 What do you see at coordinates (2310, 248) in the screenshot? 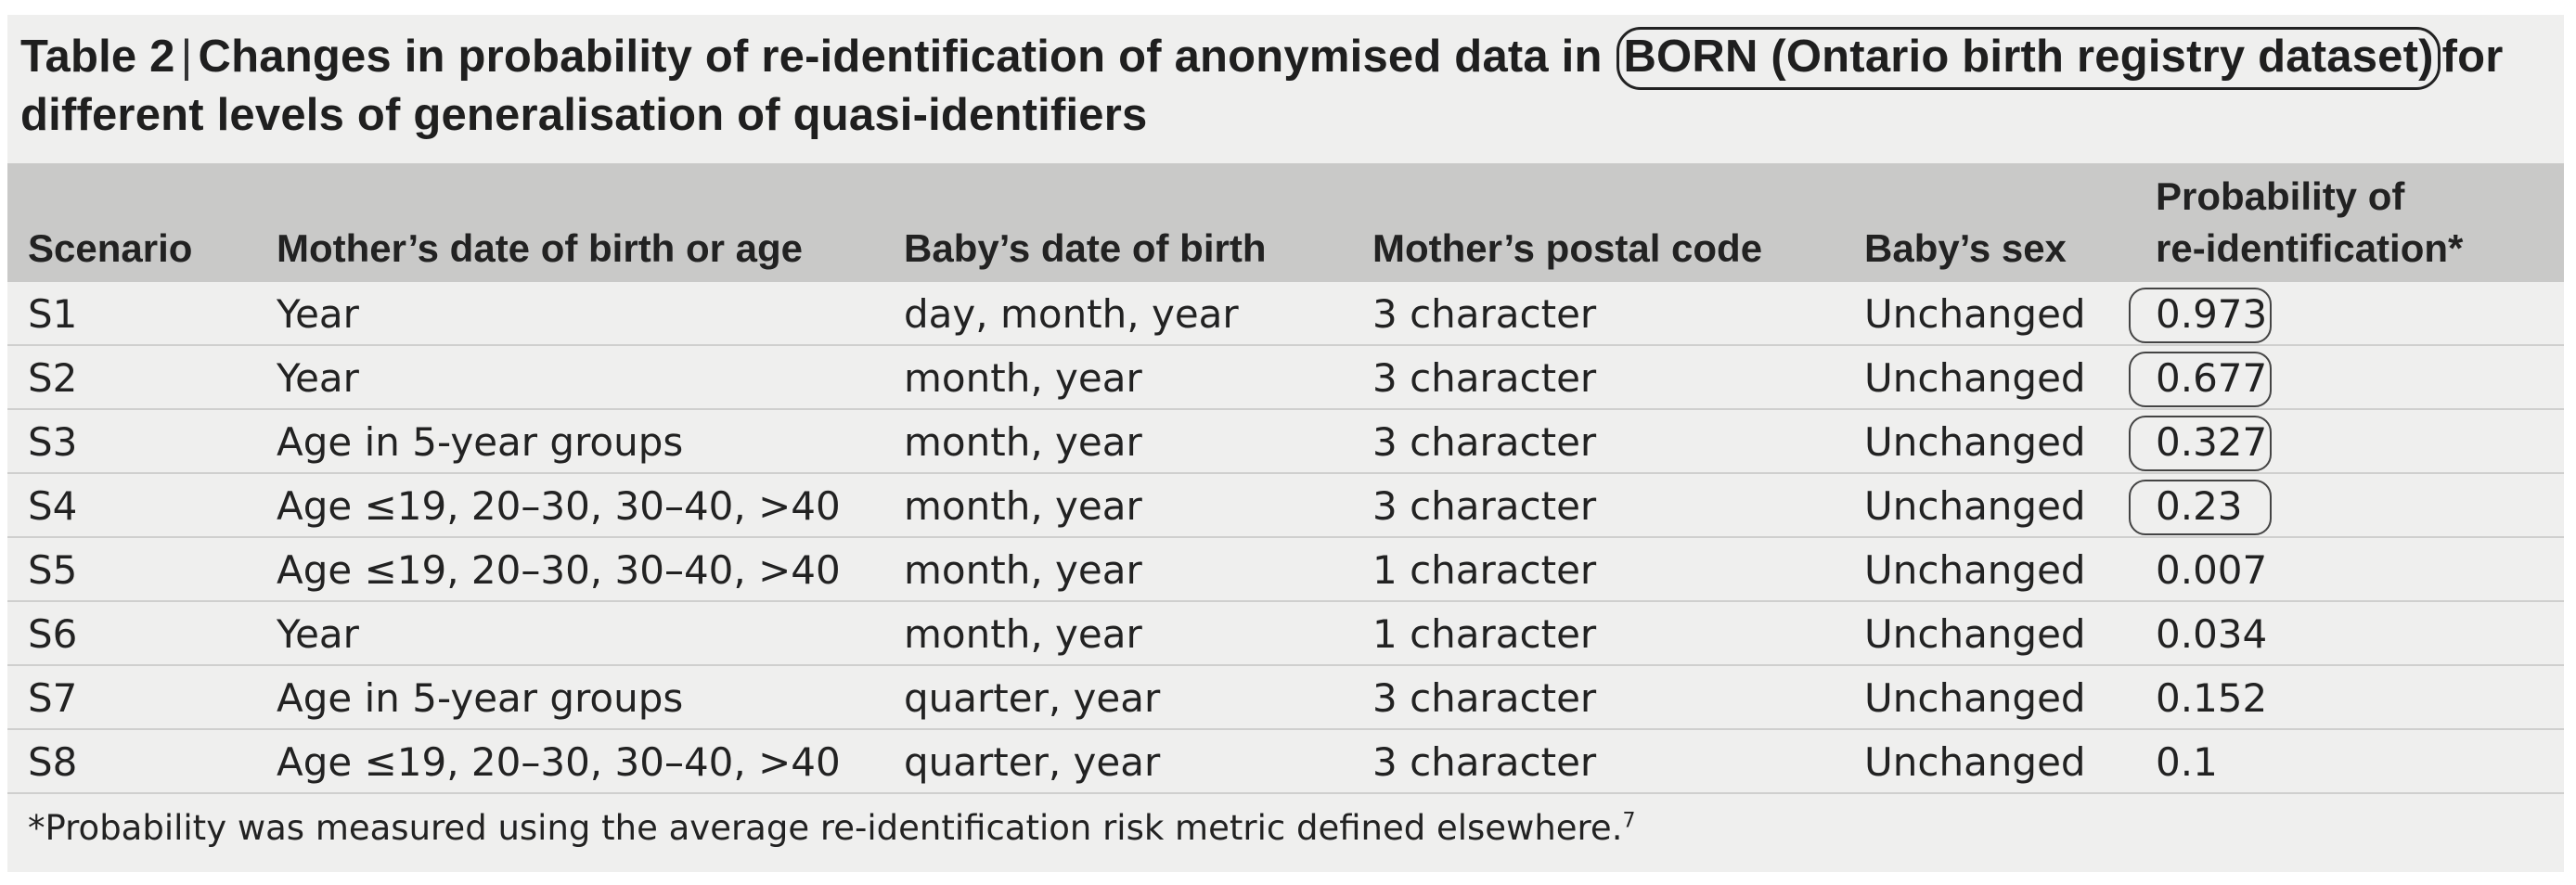
I see `header-probability-2: re-identification*` at bounding box center [2310, 248].